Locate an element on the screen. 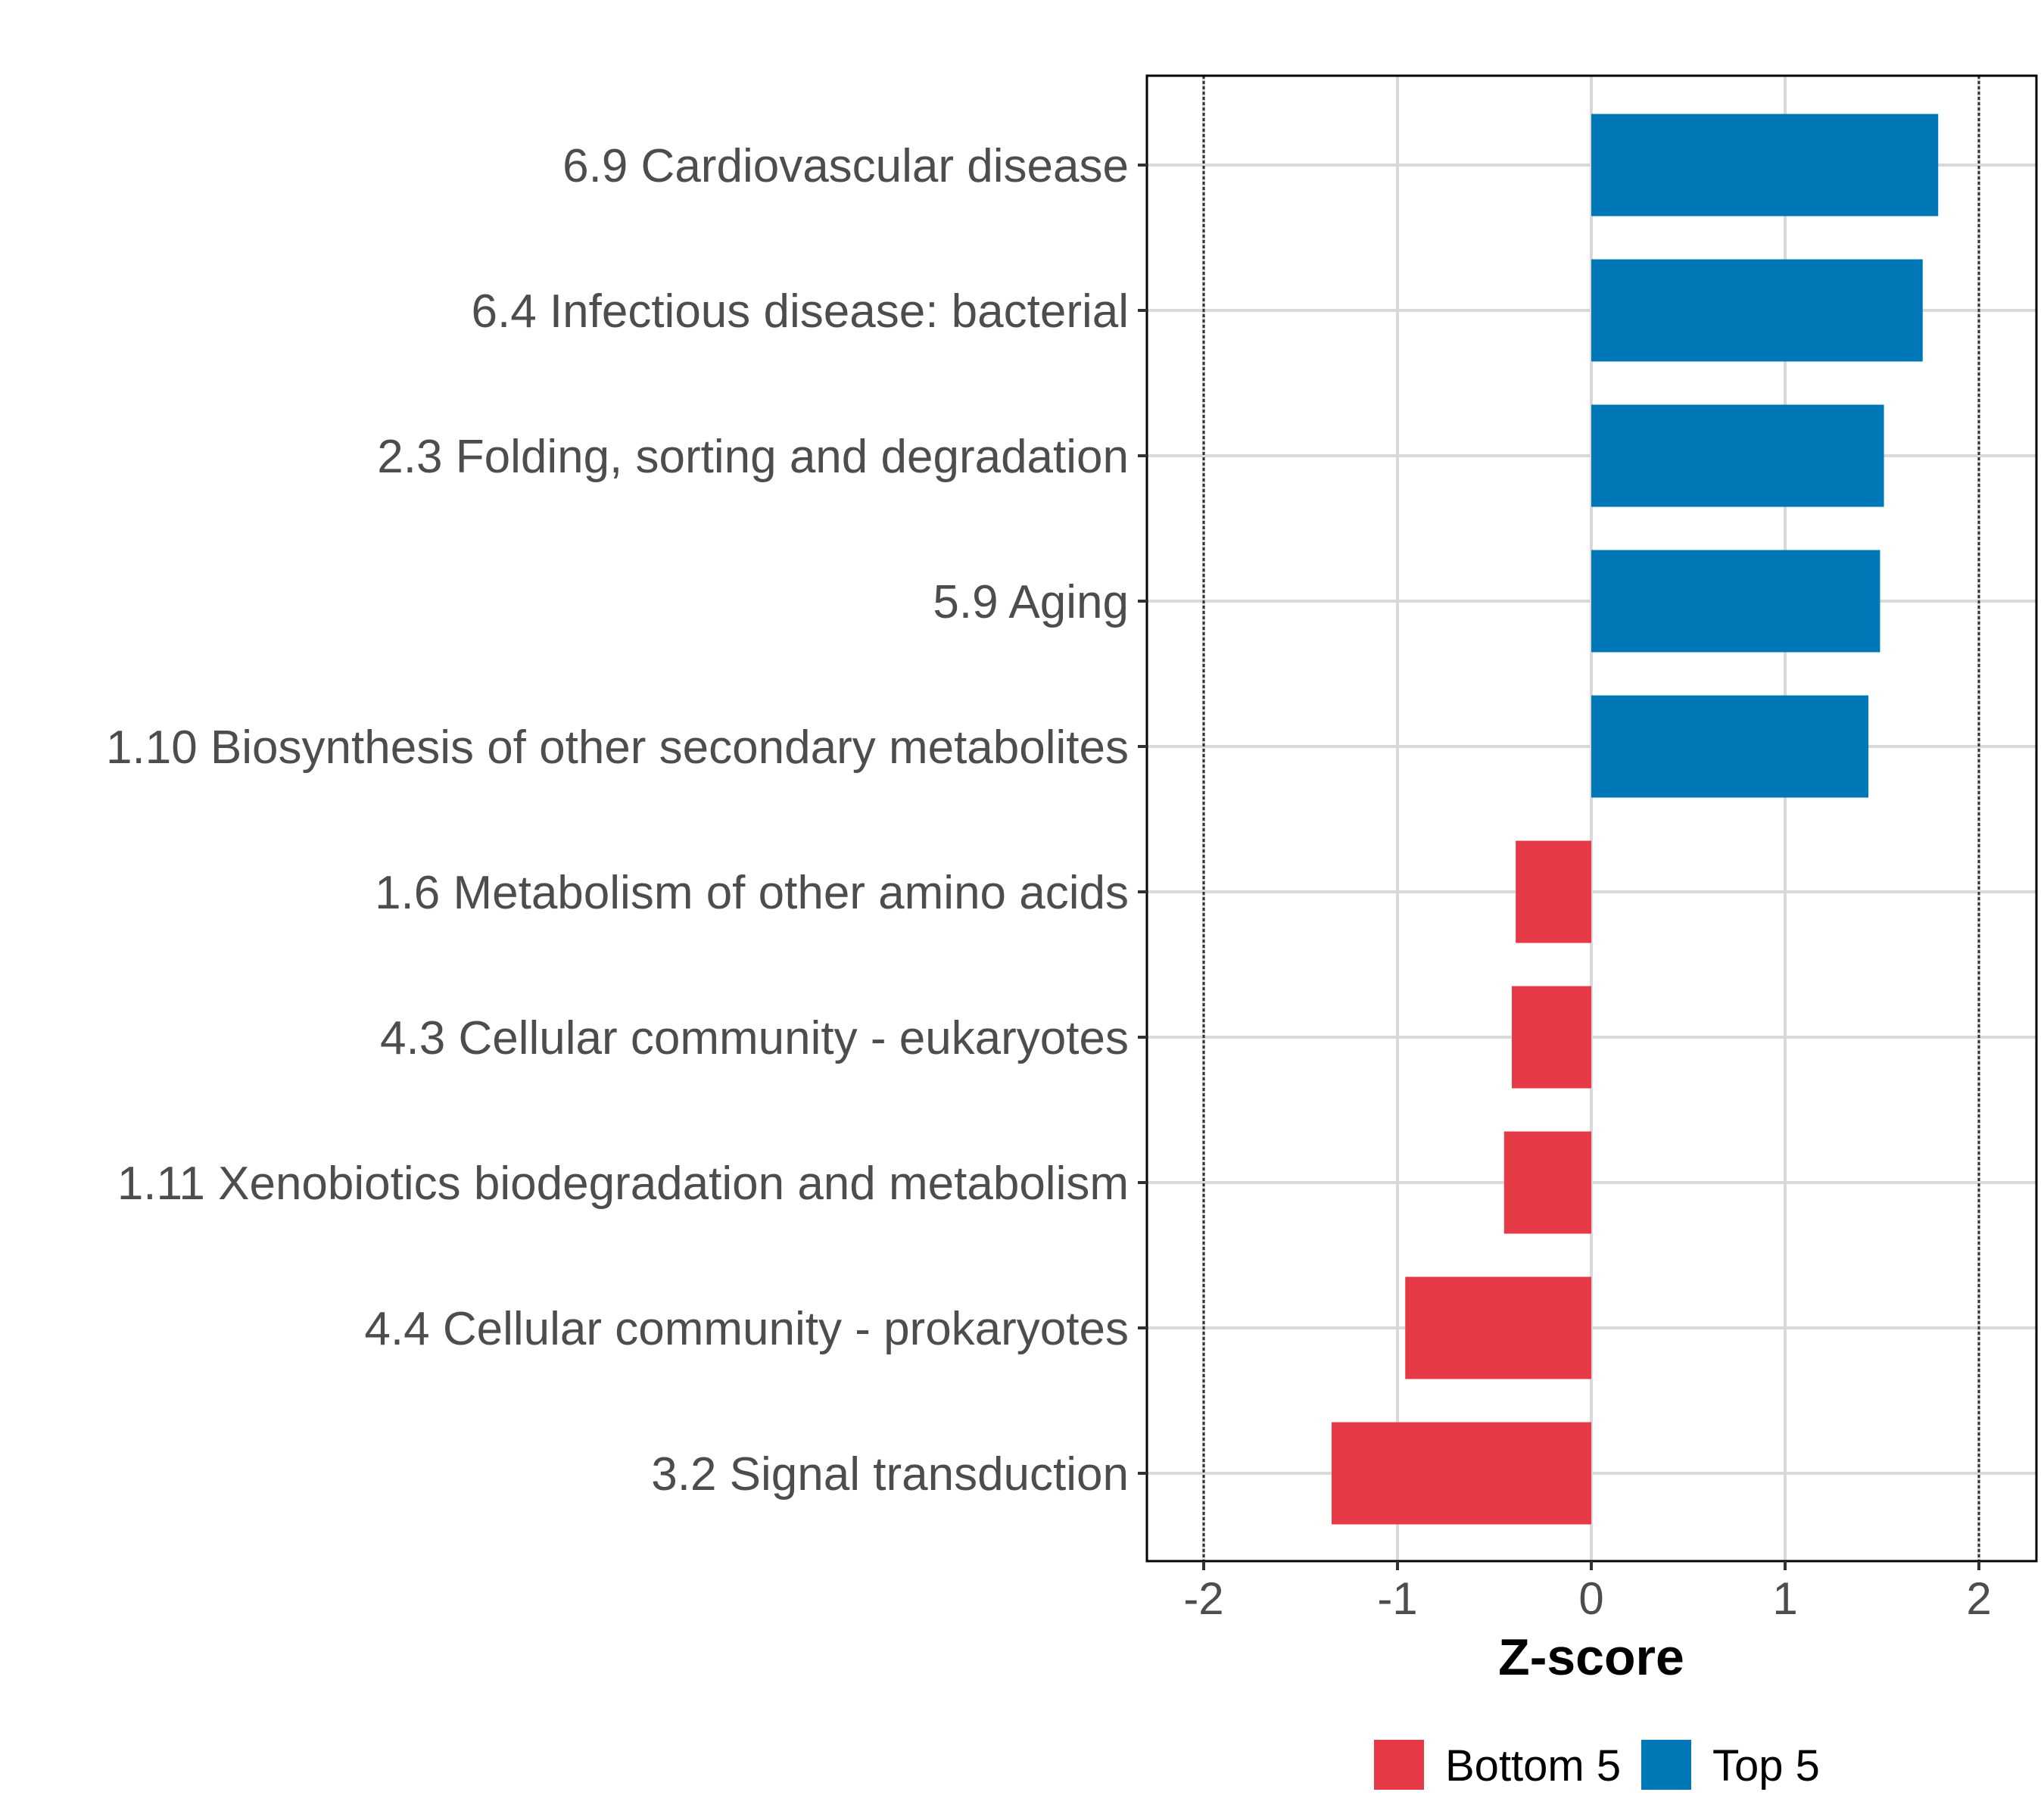  x-axis-title: Z-score is located at coordinates (1591, 1657).